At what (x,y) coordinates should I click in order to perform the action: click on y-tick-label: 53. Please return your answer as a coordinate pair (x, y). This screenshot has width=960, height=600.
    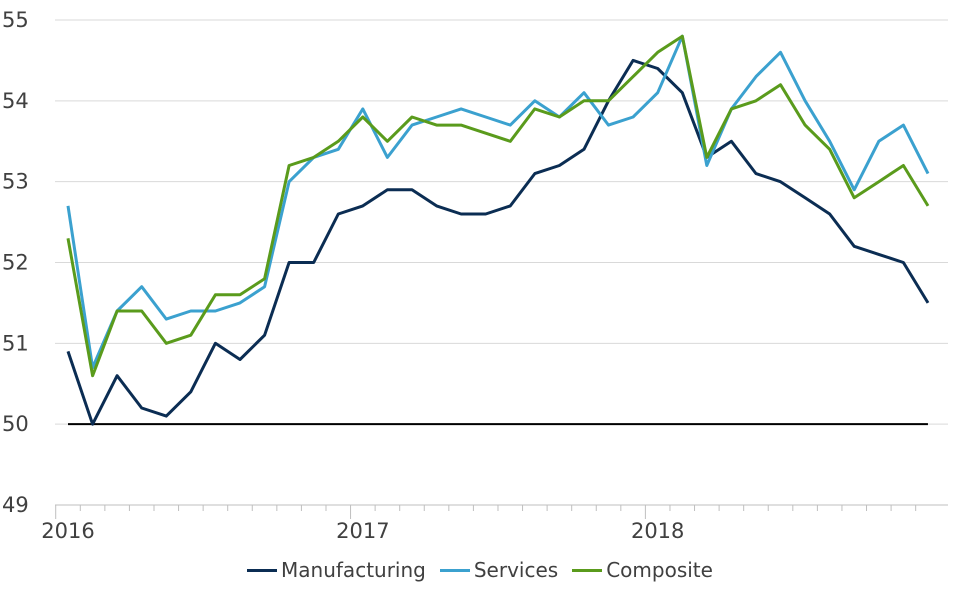
    Looking at the image, I should click on (15, 182).